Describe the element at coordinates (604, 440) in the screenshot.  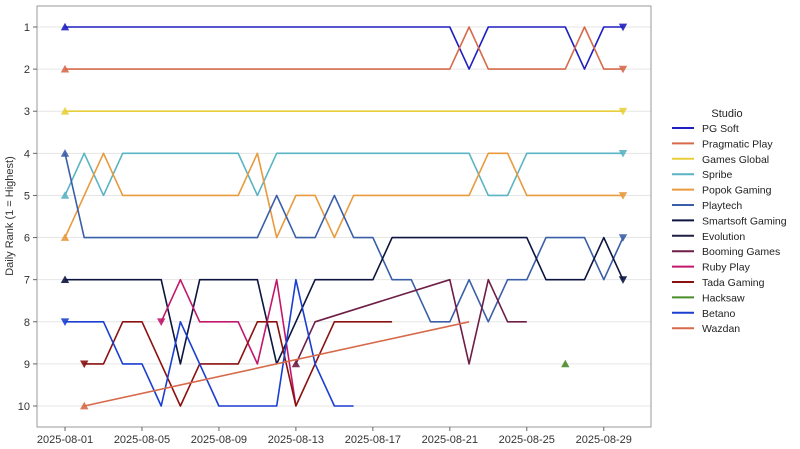
I see `x-tick-label: 2025-08-29` at that location.